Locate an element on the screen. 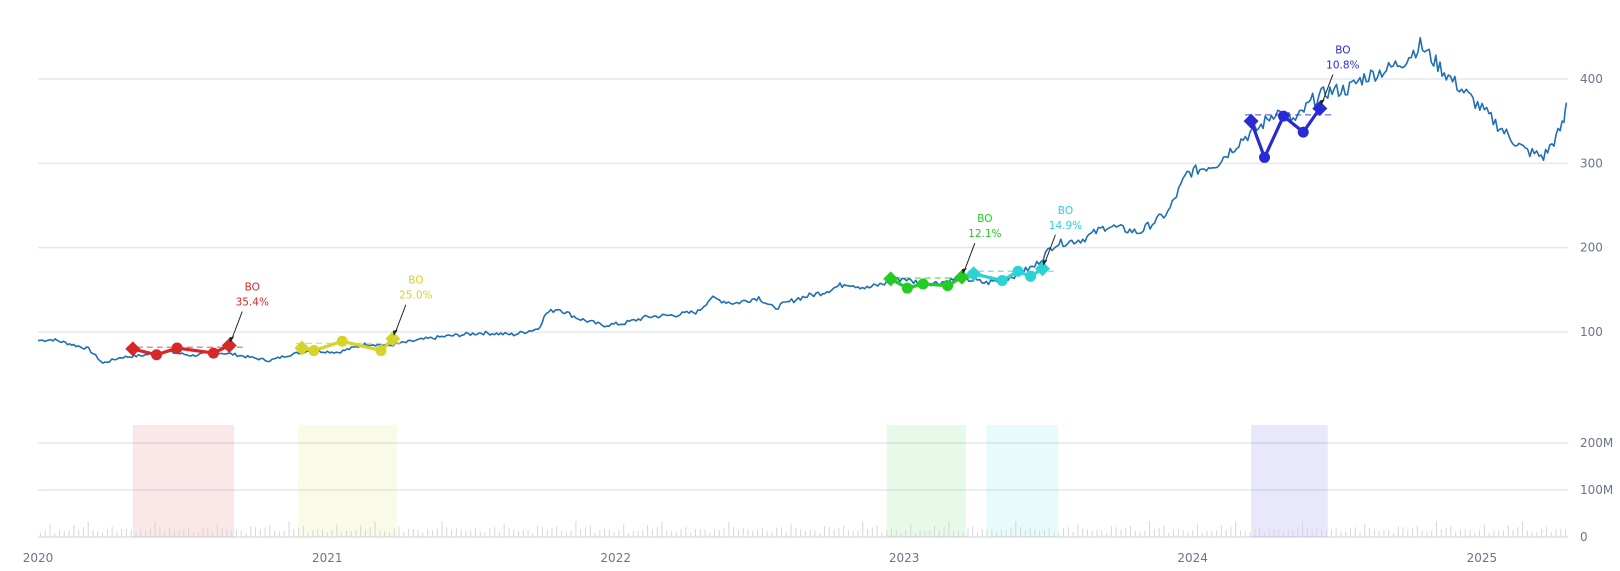 The width and height of the screenshot is (1620, 571). breakout-percent-label: 25.0% is located at coordinates (415, 296).